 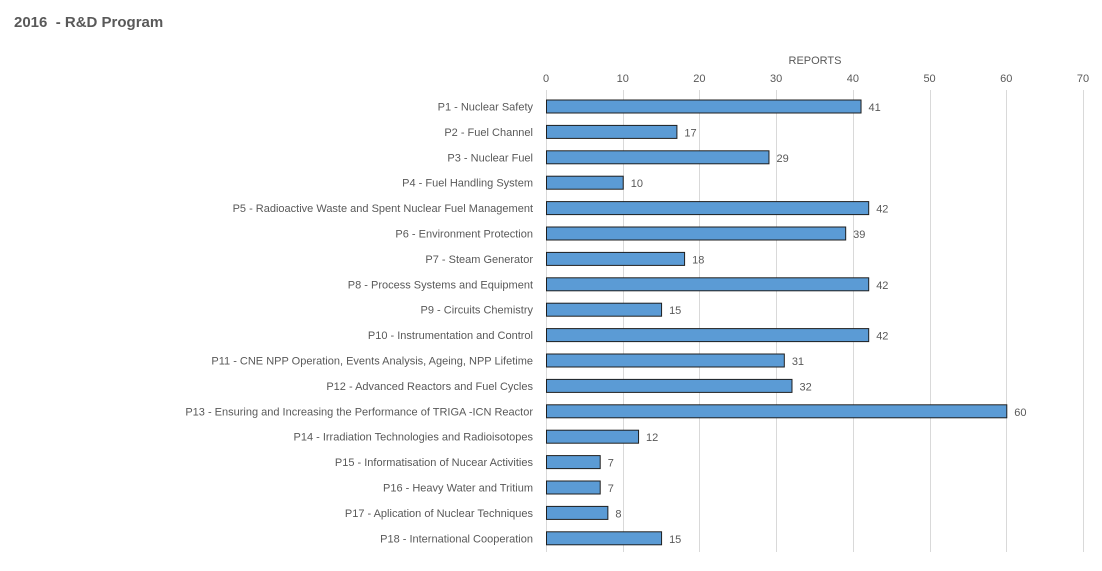 I want to click on data-label: 41, so click(x=875, y=108).